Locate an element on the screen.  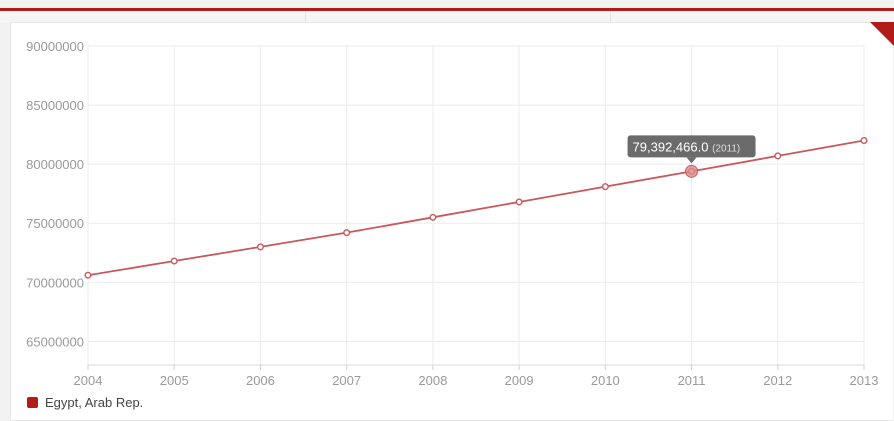
top-accent-bar is located at coordinates (447, 9).